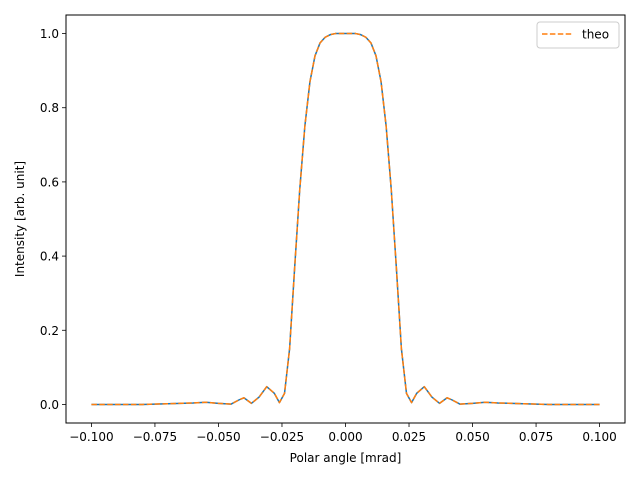  I want to click on legend-box, so click(578, 35).